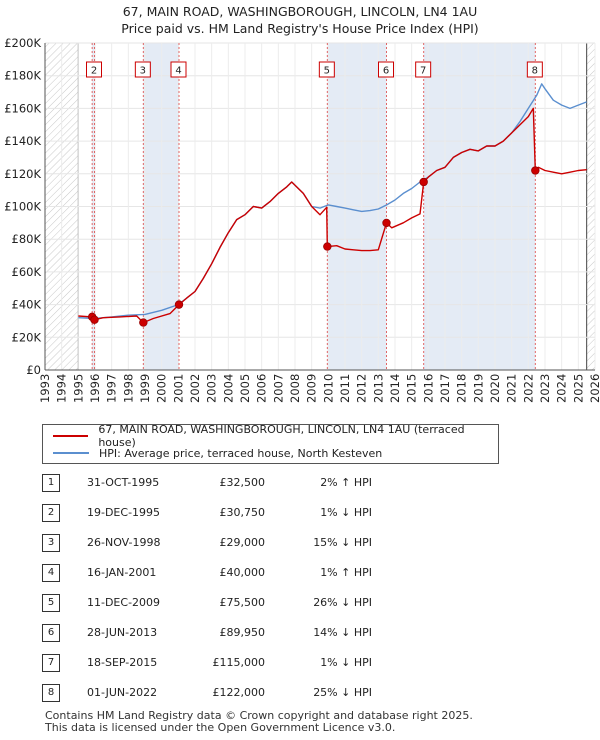 This screenshot has width=600, height=740. I want to click on sale-label-text-5: 5, so click(327, 71).